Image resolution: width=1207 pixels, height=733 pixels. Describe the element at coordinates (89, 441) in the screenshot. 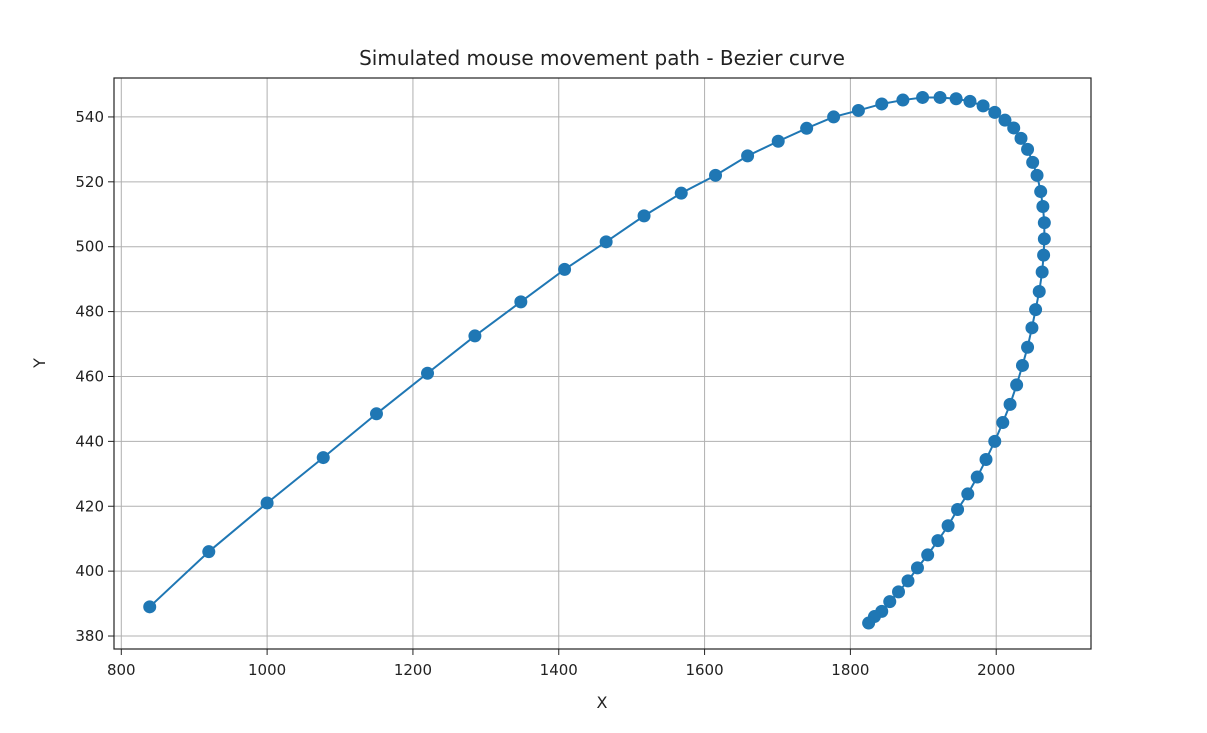

I see `y-tick-label: 440` at that location.